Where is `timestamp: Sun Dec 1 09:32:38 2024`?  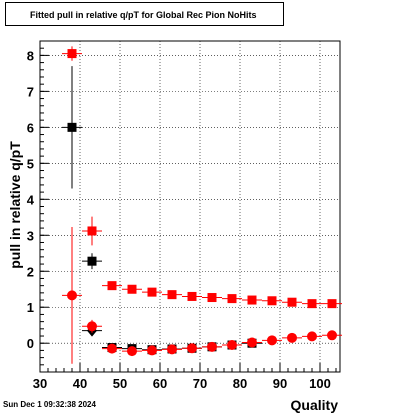 timestamp: Sun Dec 1 09:32:38 2024 is located at coordinates (49, 404).